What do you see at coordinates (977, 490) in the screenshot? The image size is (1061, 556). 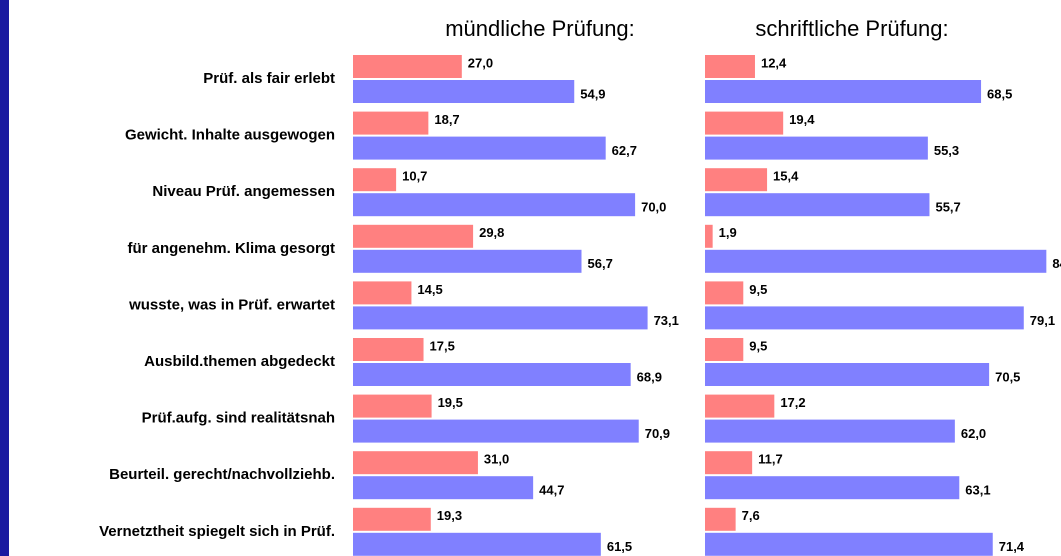 I see `value-label: 63,1` at bounding box center [977, 490].